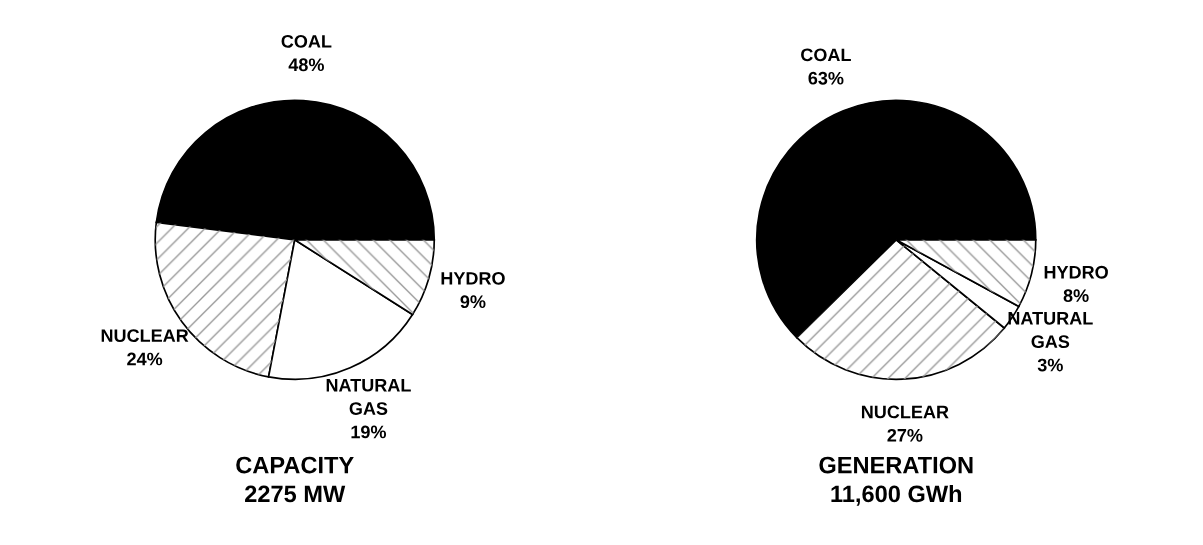 The width and height of the screenshot is (1203, 545). I want to click on text: CAPACITY 2275 MW, so click(295, 479).